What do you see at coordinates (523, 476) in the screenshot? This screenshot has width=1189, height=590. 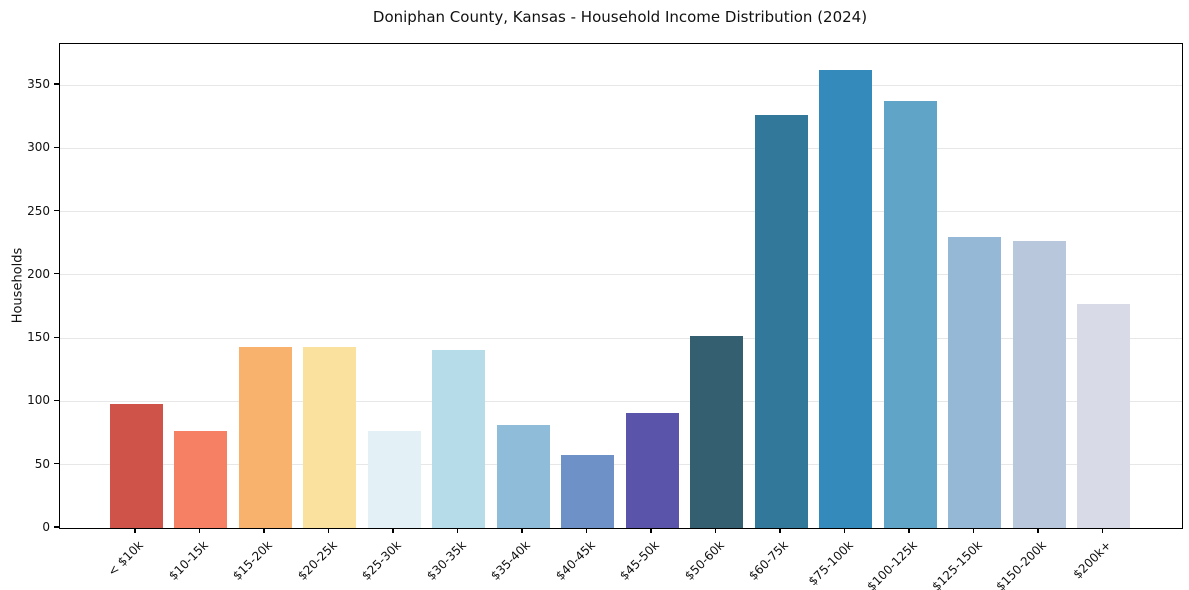 I see `bar-35-40k` at bounding box center [523, 476].